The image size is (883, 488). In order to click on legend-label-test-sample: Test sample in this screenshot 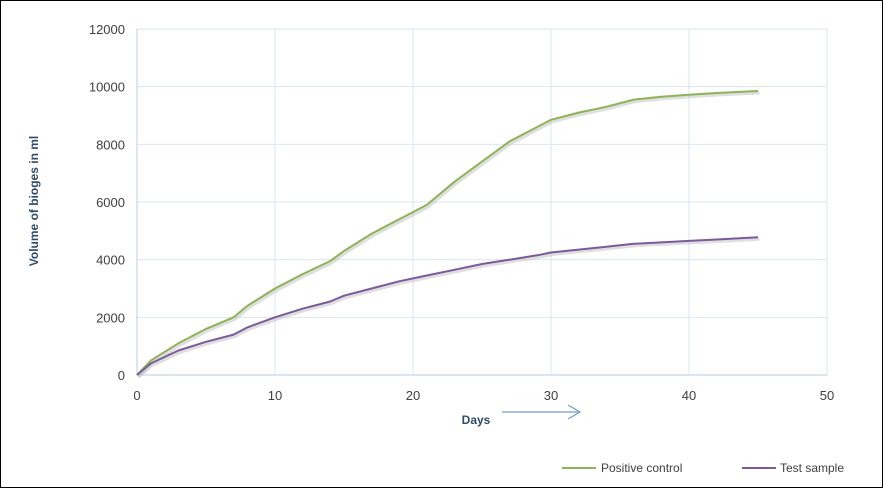, I will do `click(812, 468)`.